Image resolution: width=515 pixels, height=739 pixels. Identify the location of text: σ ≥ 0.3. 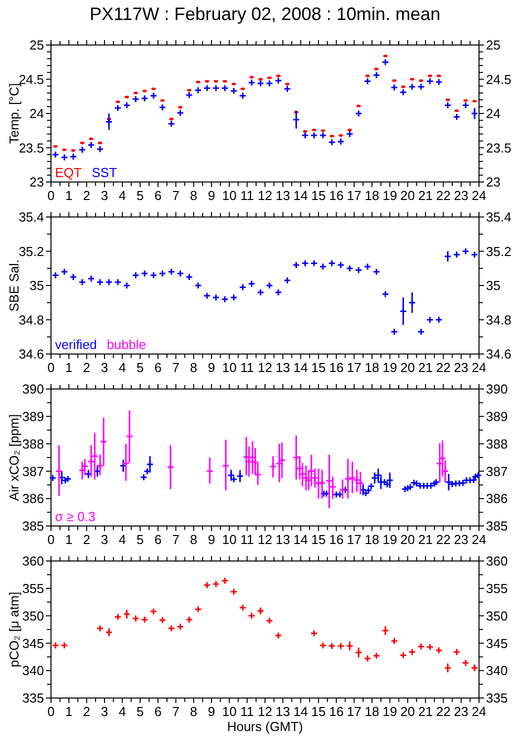
(75, 516).